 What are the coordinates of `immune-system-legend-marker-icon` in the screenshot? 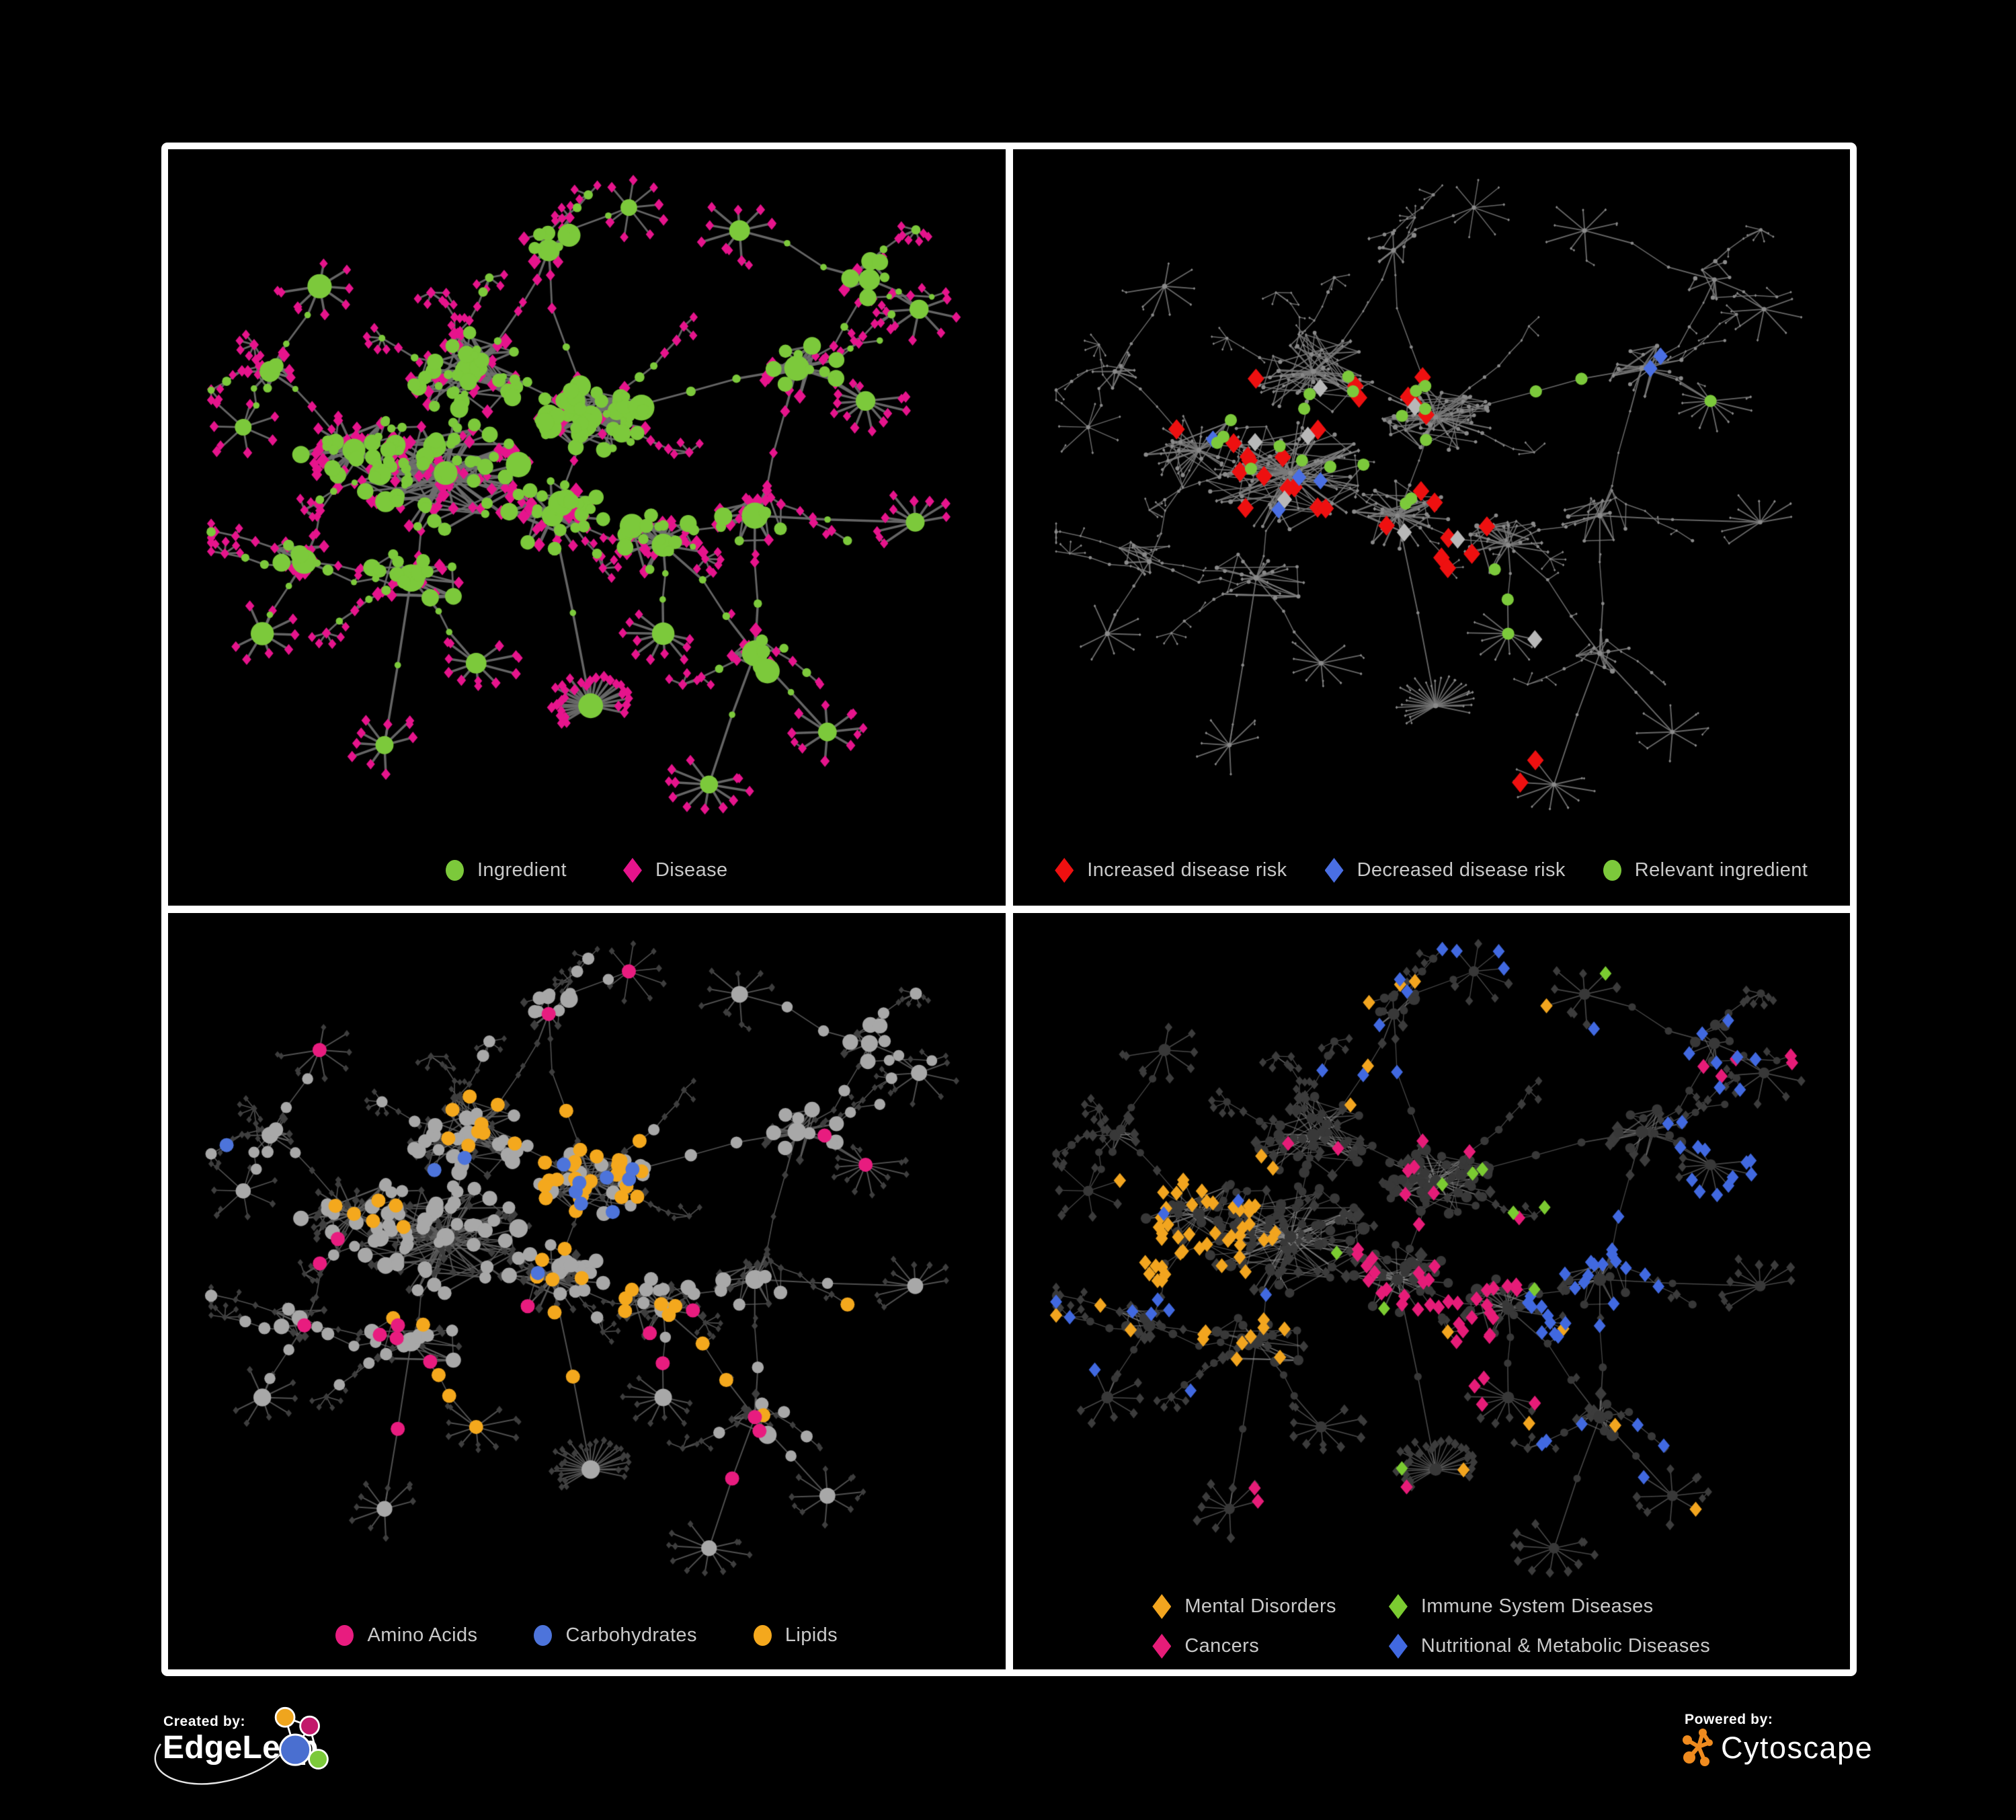 It's located at (1398, 1606).